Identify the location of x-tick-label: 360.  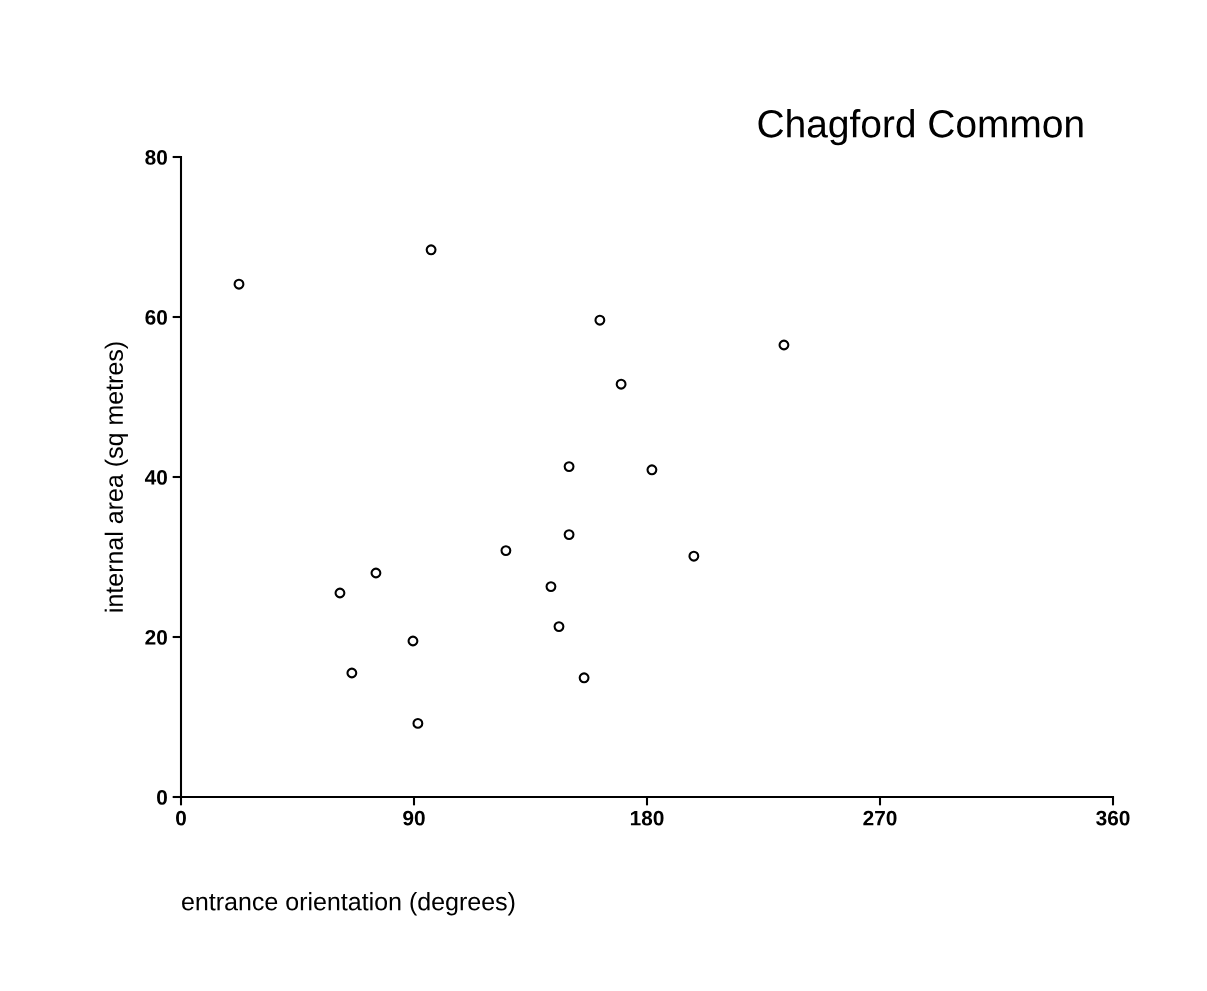
(1113, 818).